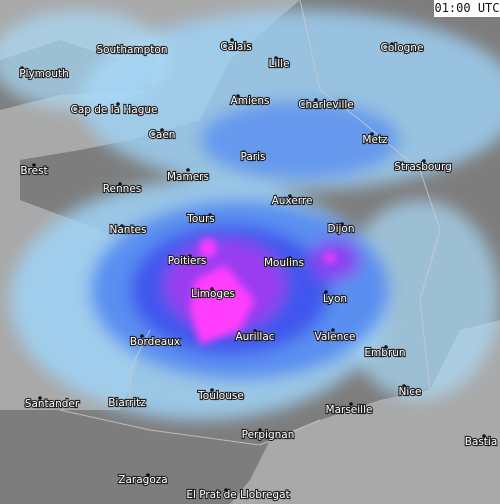 This screenshot has width=500, height=504. Describe the element at coordinates (481, 442) in the screenshot. I see `city-label: Bastia` at that location.